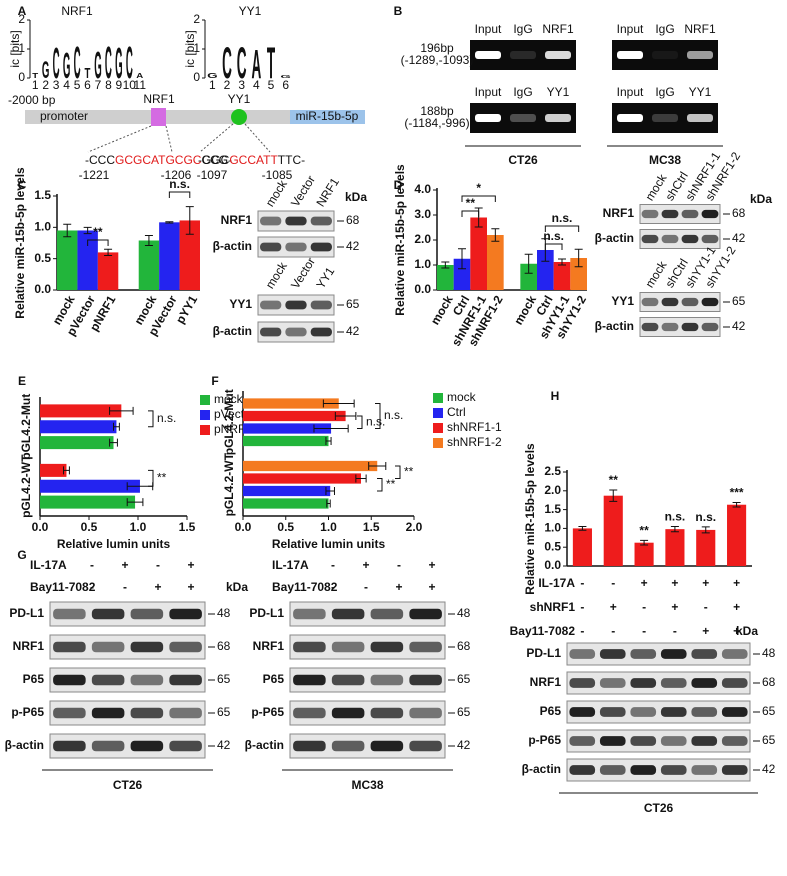  Describe the element at coordinates (464, 745) in the screenshot. I see `kda-label: 42` at that location.